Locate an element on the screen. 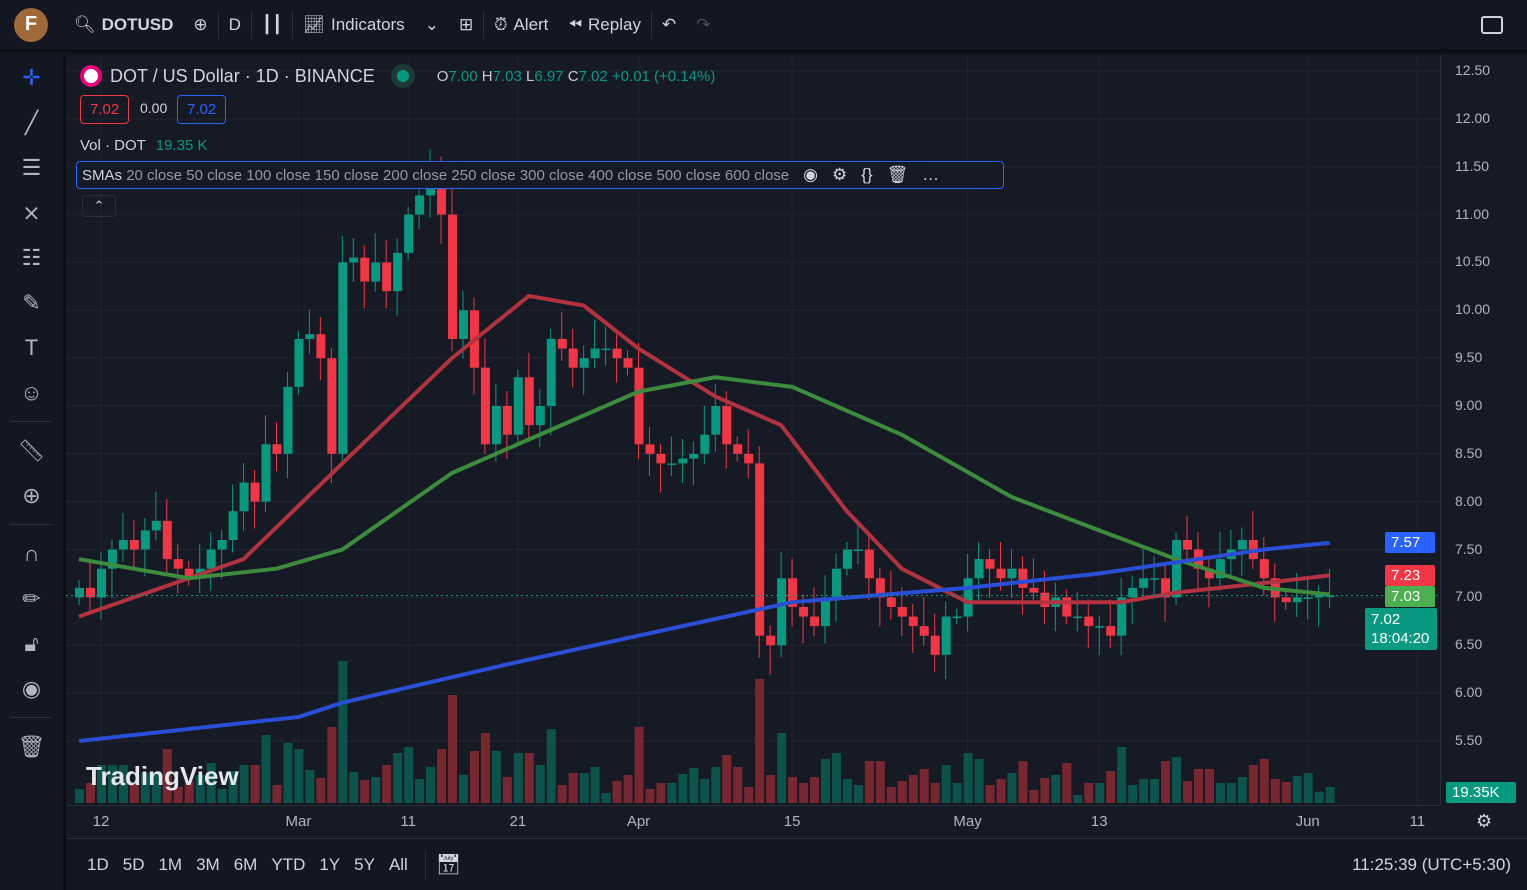 The image size is (1527, 890). range-all: All is located at coordinates (398, 864).